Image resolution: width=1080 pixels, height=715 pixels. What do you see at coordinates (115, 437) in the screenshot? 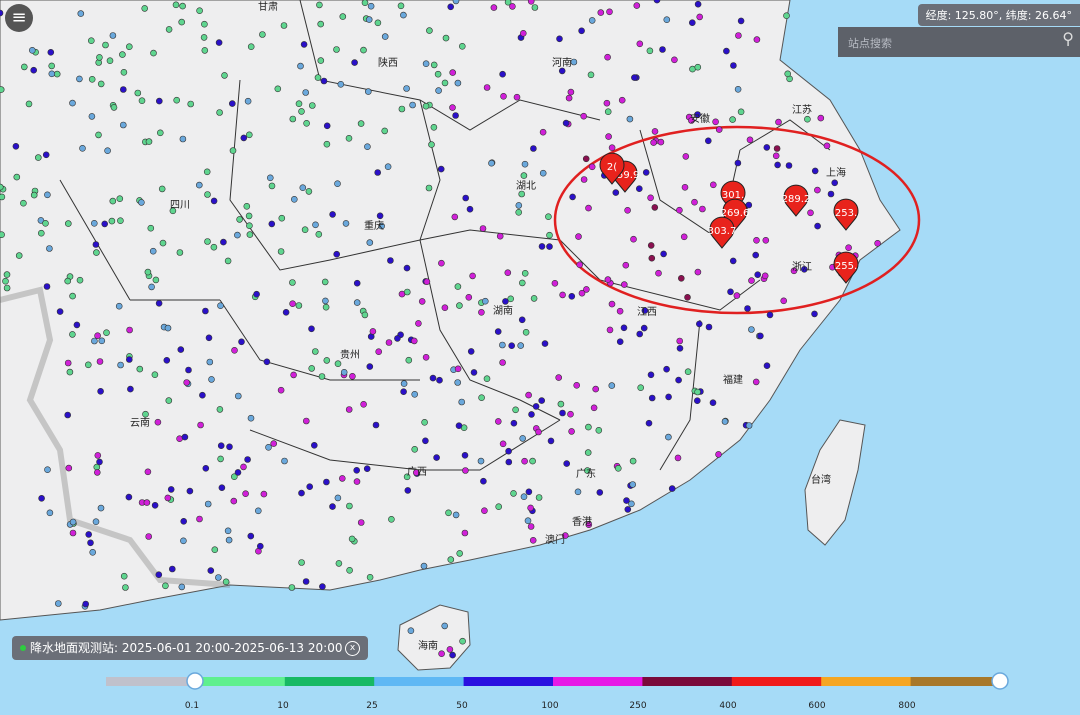
I see `border-west` at bounding box center [115, 437].